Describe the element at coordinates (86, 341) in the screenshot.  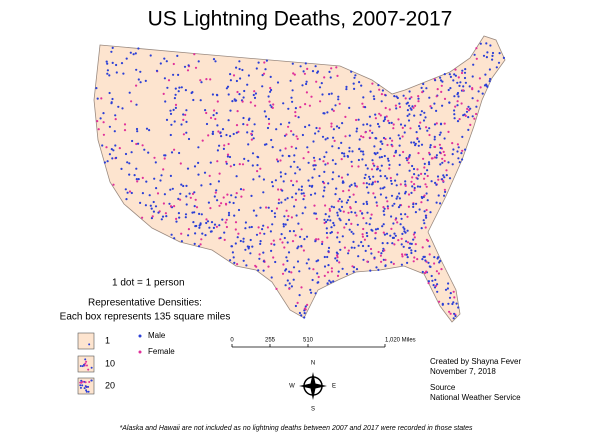
I see `density-box` at that location.